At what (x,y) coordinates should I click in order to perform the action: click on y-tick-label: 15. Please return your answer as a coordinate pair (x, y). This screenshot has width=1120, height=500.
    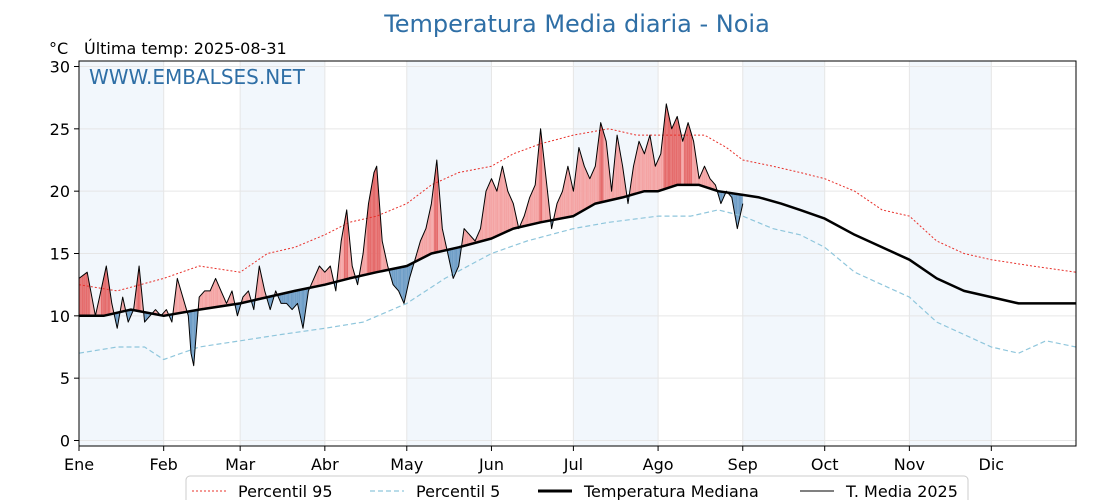
    Looking at the image, I should click on (60, 254).